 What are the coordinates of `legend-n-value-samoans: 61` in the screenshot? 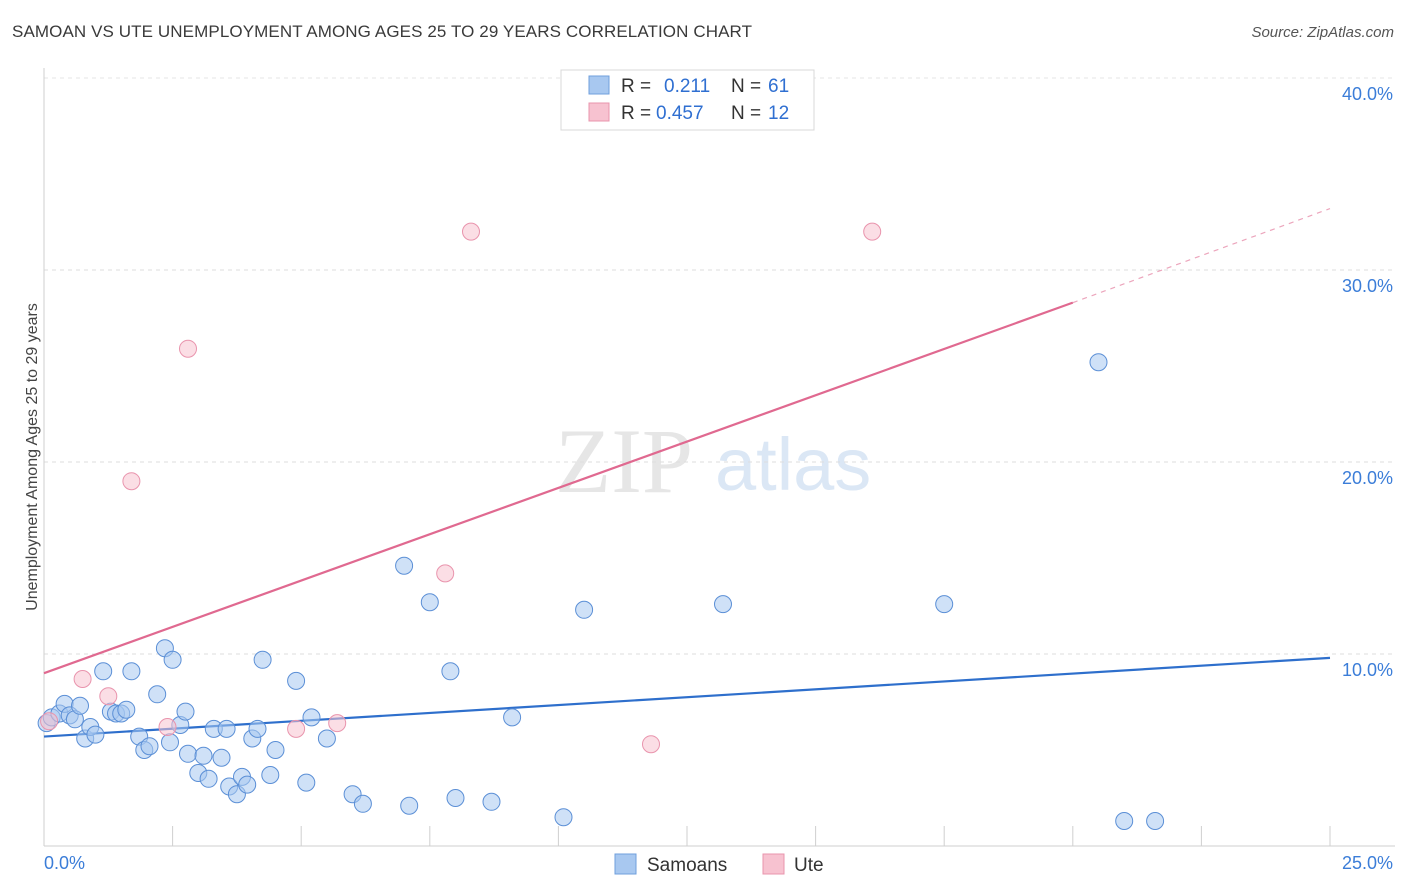 It's located at (778, 86).